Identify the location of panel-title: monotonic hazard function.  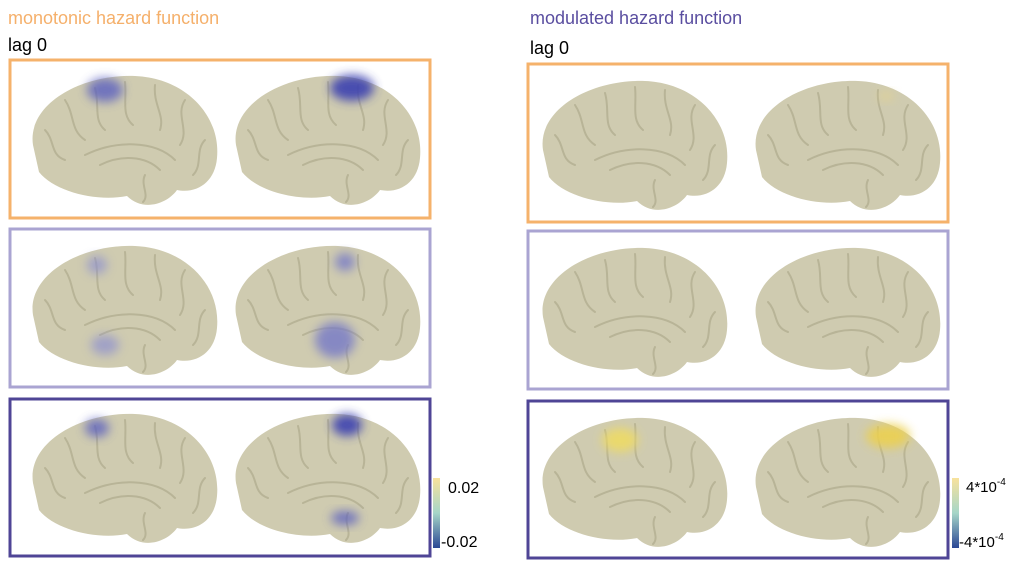
(113, 18).